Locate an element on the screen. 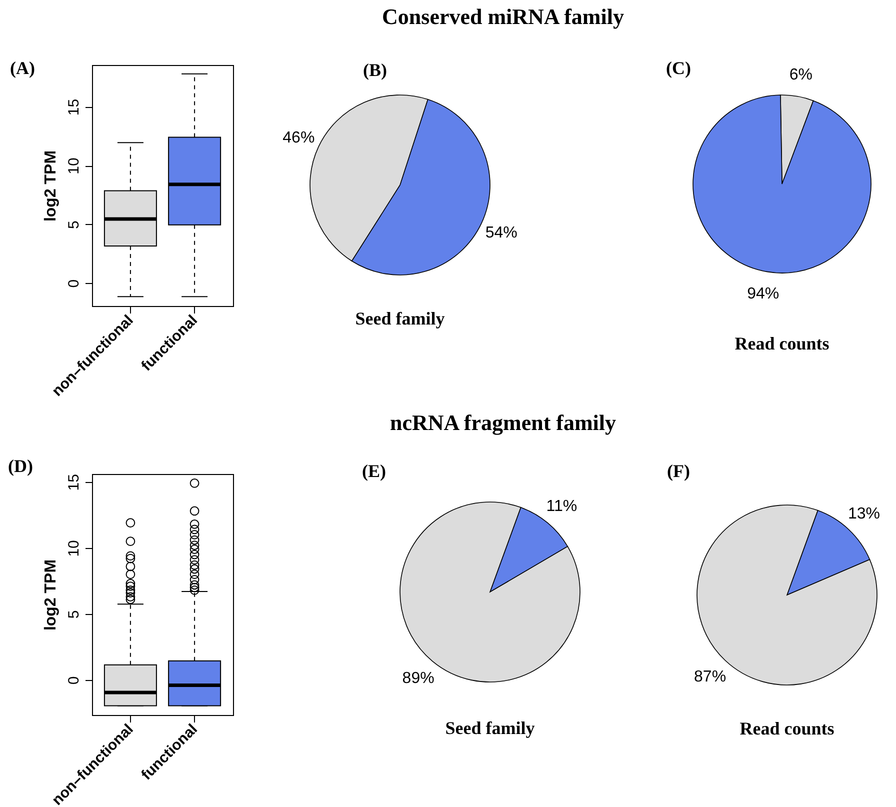 This screenshot has width=896, height=807. chart-title: ncRNA fragment family is located at coordinates (503, 423).